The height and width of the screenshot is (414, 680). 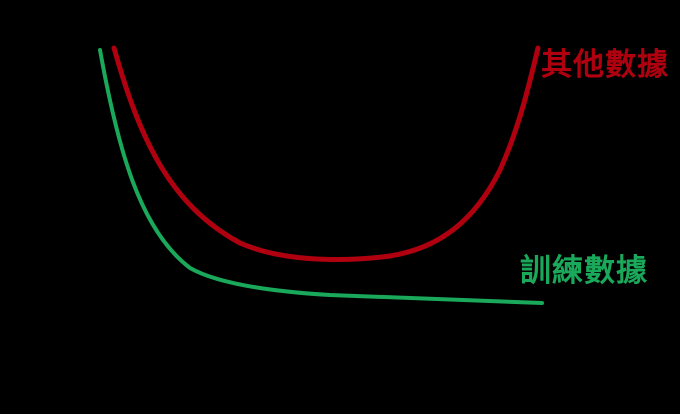 I want to click on other-data-label: 其他數據, so click(x=605, y=65).